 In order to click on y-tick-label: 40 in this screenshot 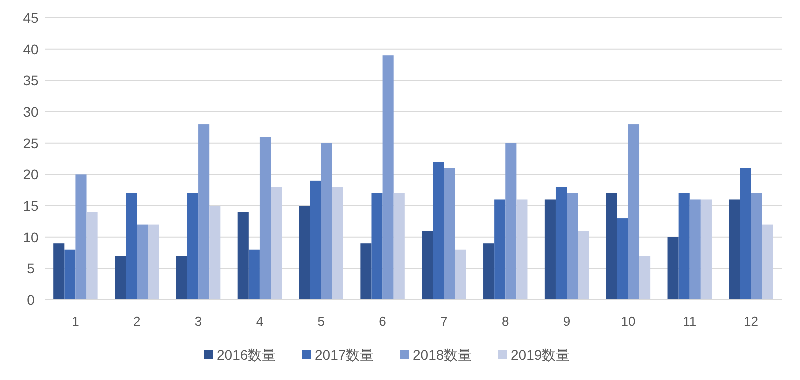, I will do `click(31, 49)`.